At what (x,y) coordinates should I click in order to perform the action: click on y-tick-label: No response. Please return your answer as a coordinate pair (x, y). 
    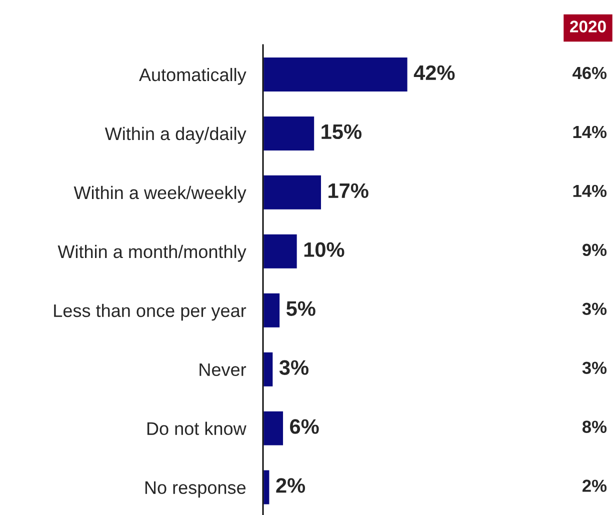
    Looking at the image, I should click on (195, 489).